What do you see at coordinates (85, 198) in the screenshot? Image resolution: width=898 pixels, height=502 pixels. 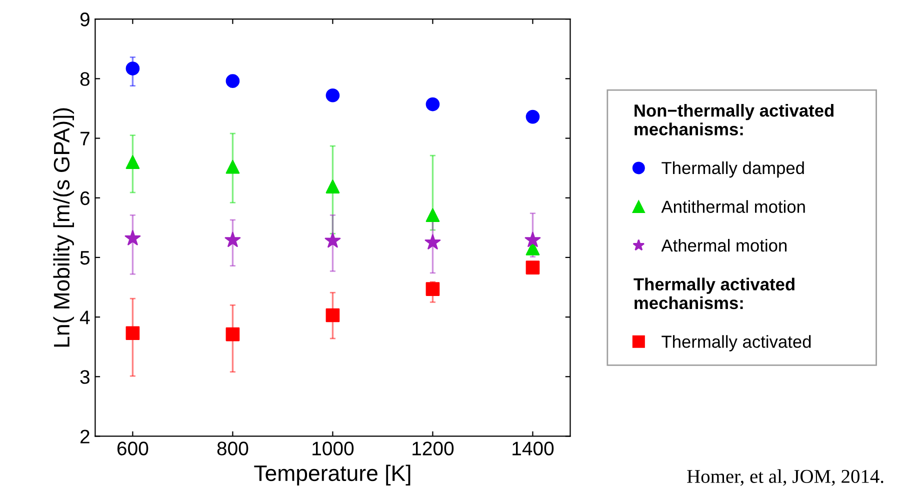 I see `y-tick-label: 6` at bounding box center [85, 198].